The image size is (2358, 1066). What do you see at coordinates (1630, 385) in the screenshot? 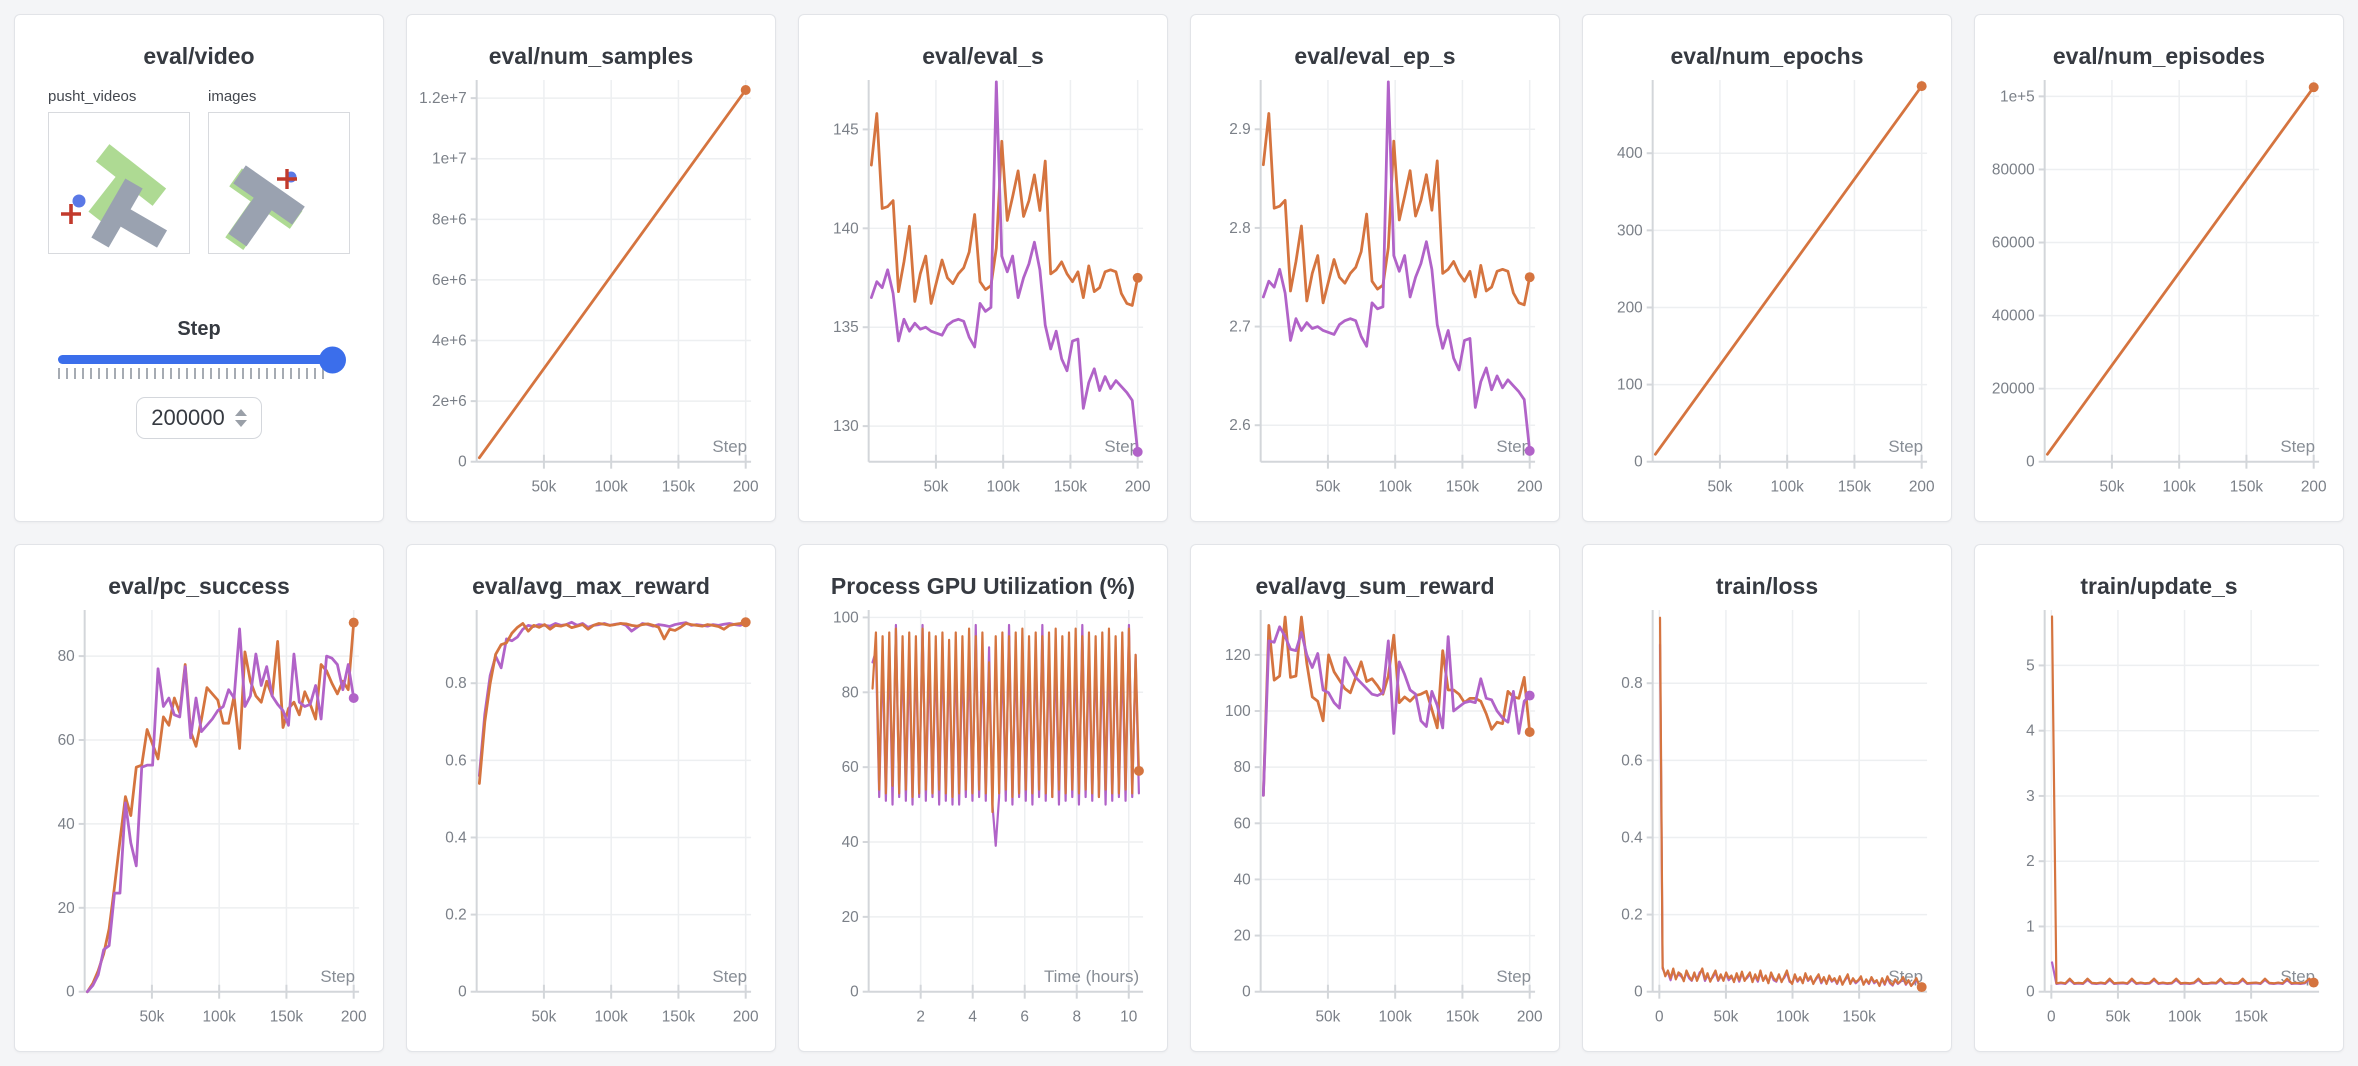
I see `svg-text: 100` at bounding box center [1630, 385].